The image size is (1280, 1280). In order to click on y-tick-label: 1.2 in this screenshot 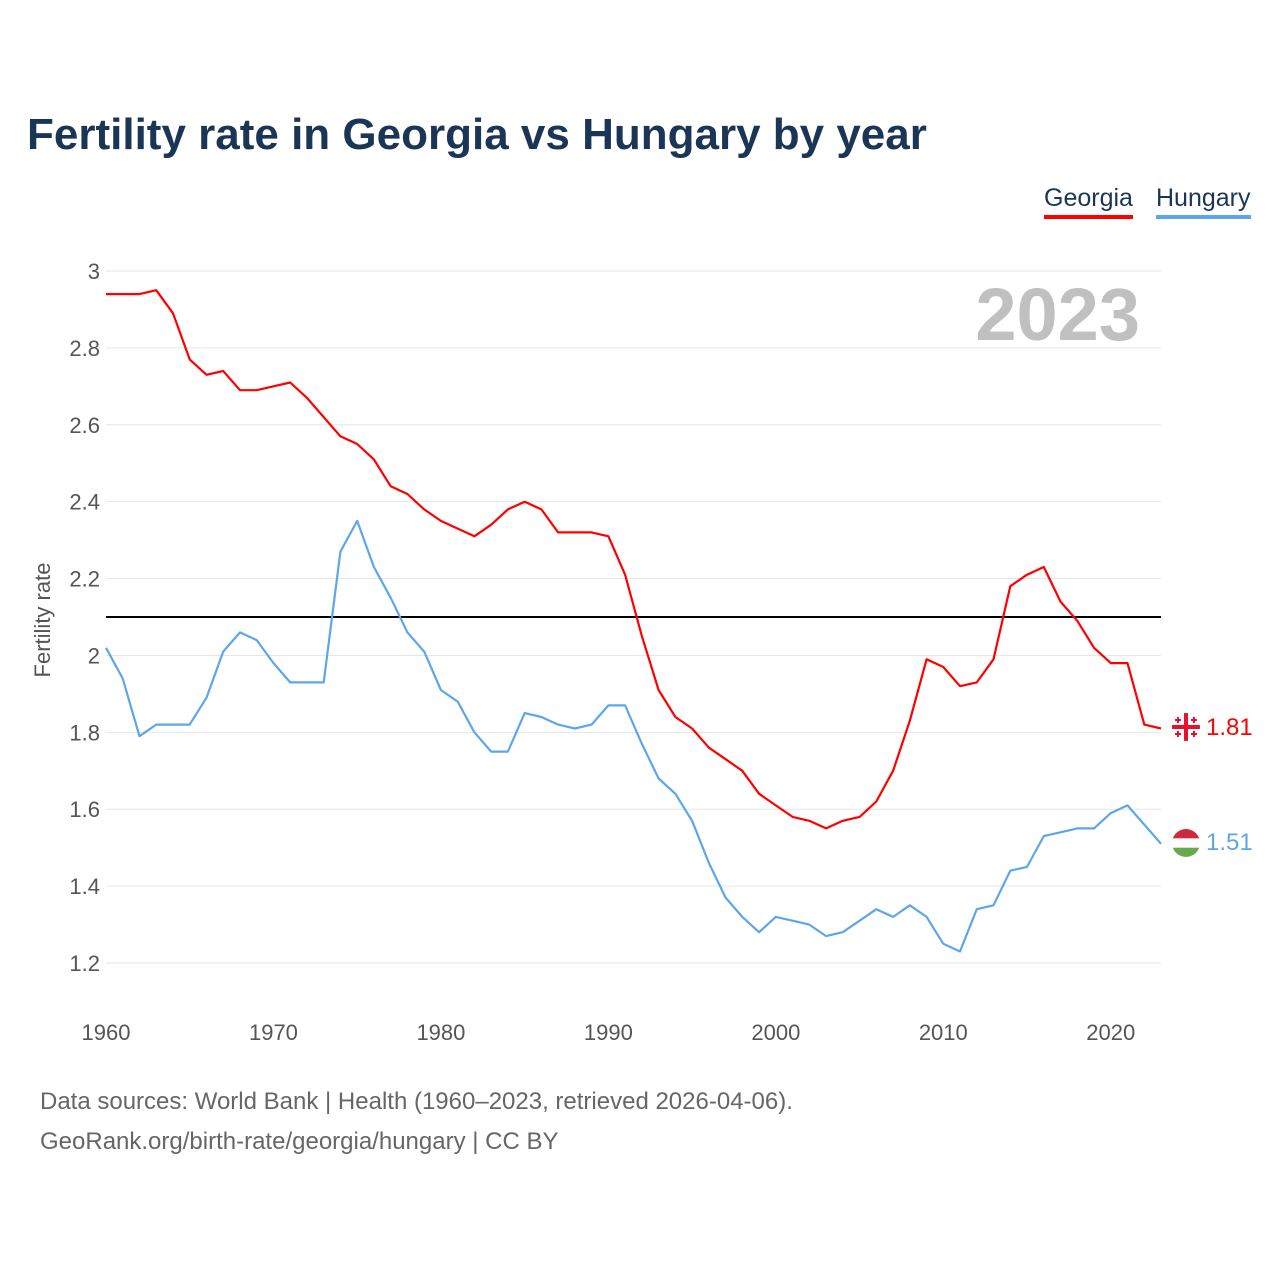, I will do `click(84, 963)`.